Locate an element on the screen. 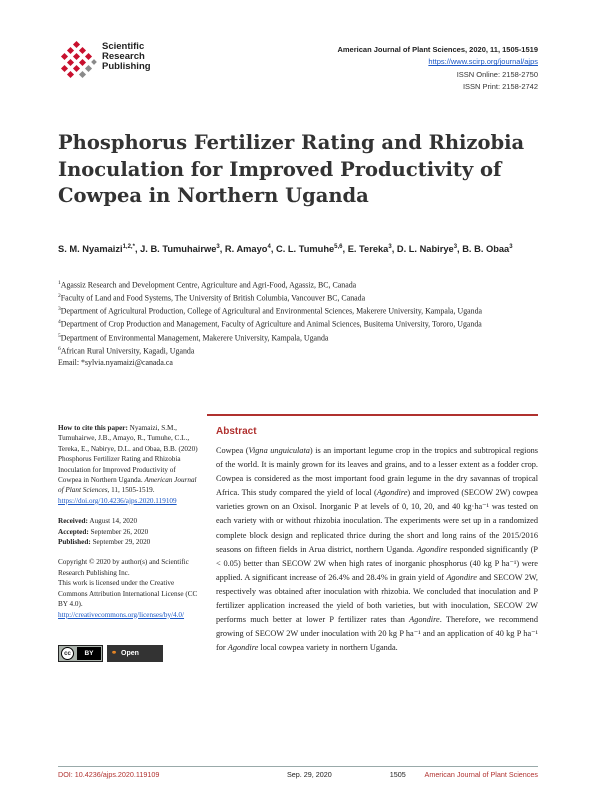 The height and width of the screenshot is (808, 595). author-name-text: B. B. Obaa is located at coordinates (486, 249).